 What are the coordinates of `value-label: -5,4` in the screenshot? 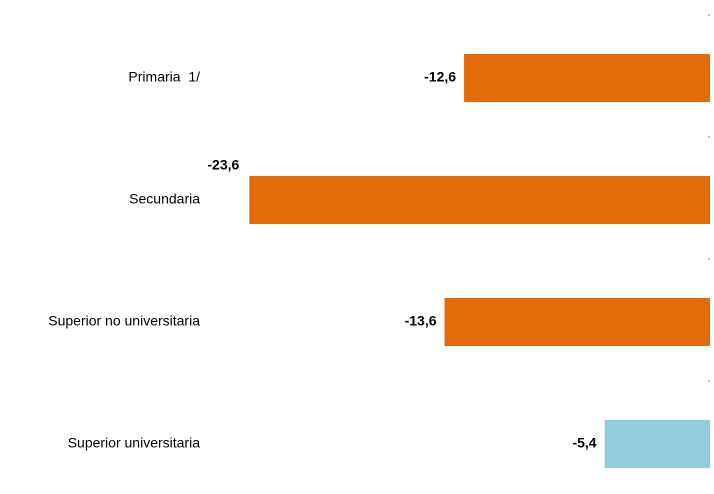 It's located at (584, 443).